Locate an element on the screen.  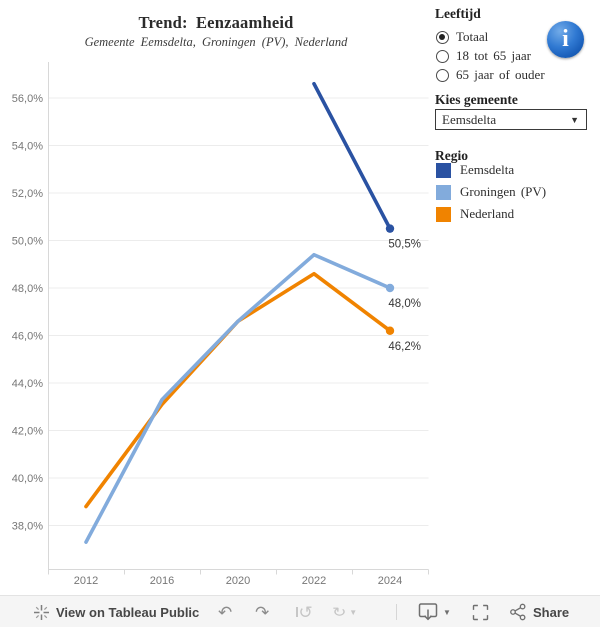
redo-icon: ↷ is located at coordinates (262, 612).